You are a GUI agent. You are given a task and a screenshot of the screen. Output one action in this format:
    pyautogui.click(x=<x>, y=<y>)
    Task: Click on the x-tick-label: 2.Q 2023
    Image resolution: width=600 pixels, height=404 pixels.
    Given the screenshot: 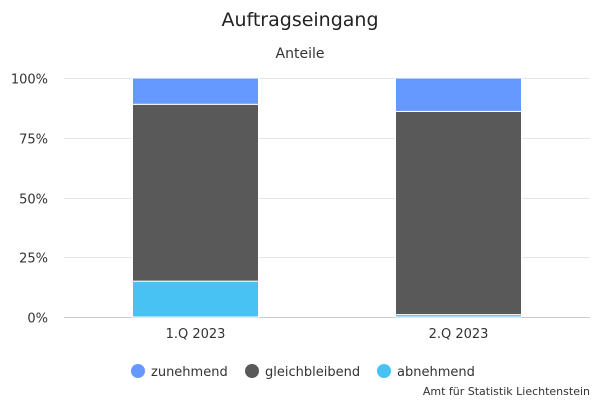 What is the action you would take?
    pyautogui.click(x=459, y=334)
    